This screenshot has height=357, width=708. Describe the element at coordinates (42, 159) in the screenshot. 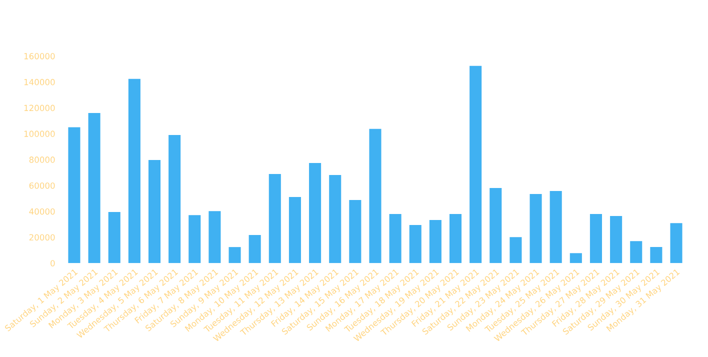

I see `y-tick-label: 80000` at that location.